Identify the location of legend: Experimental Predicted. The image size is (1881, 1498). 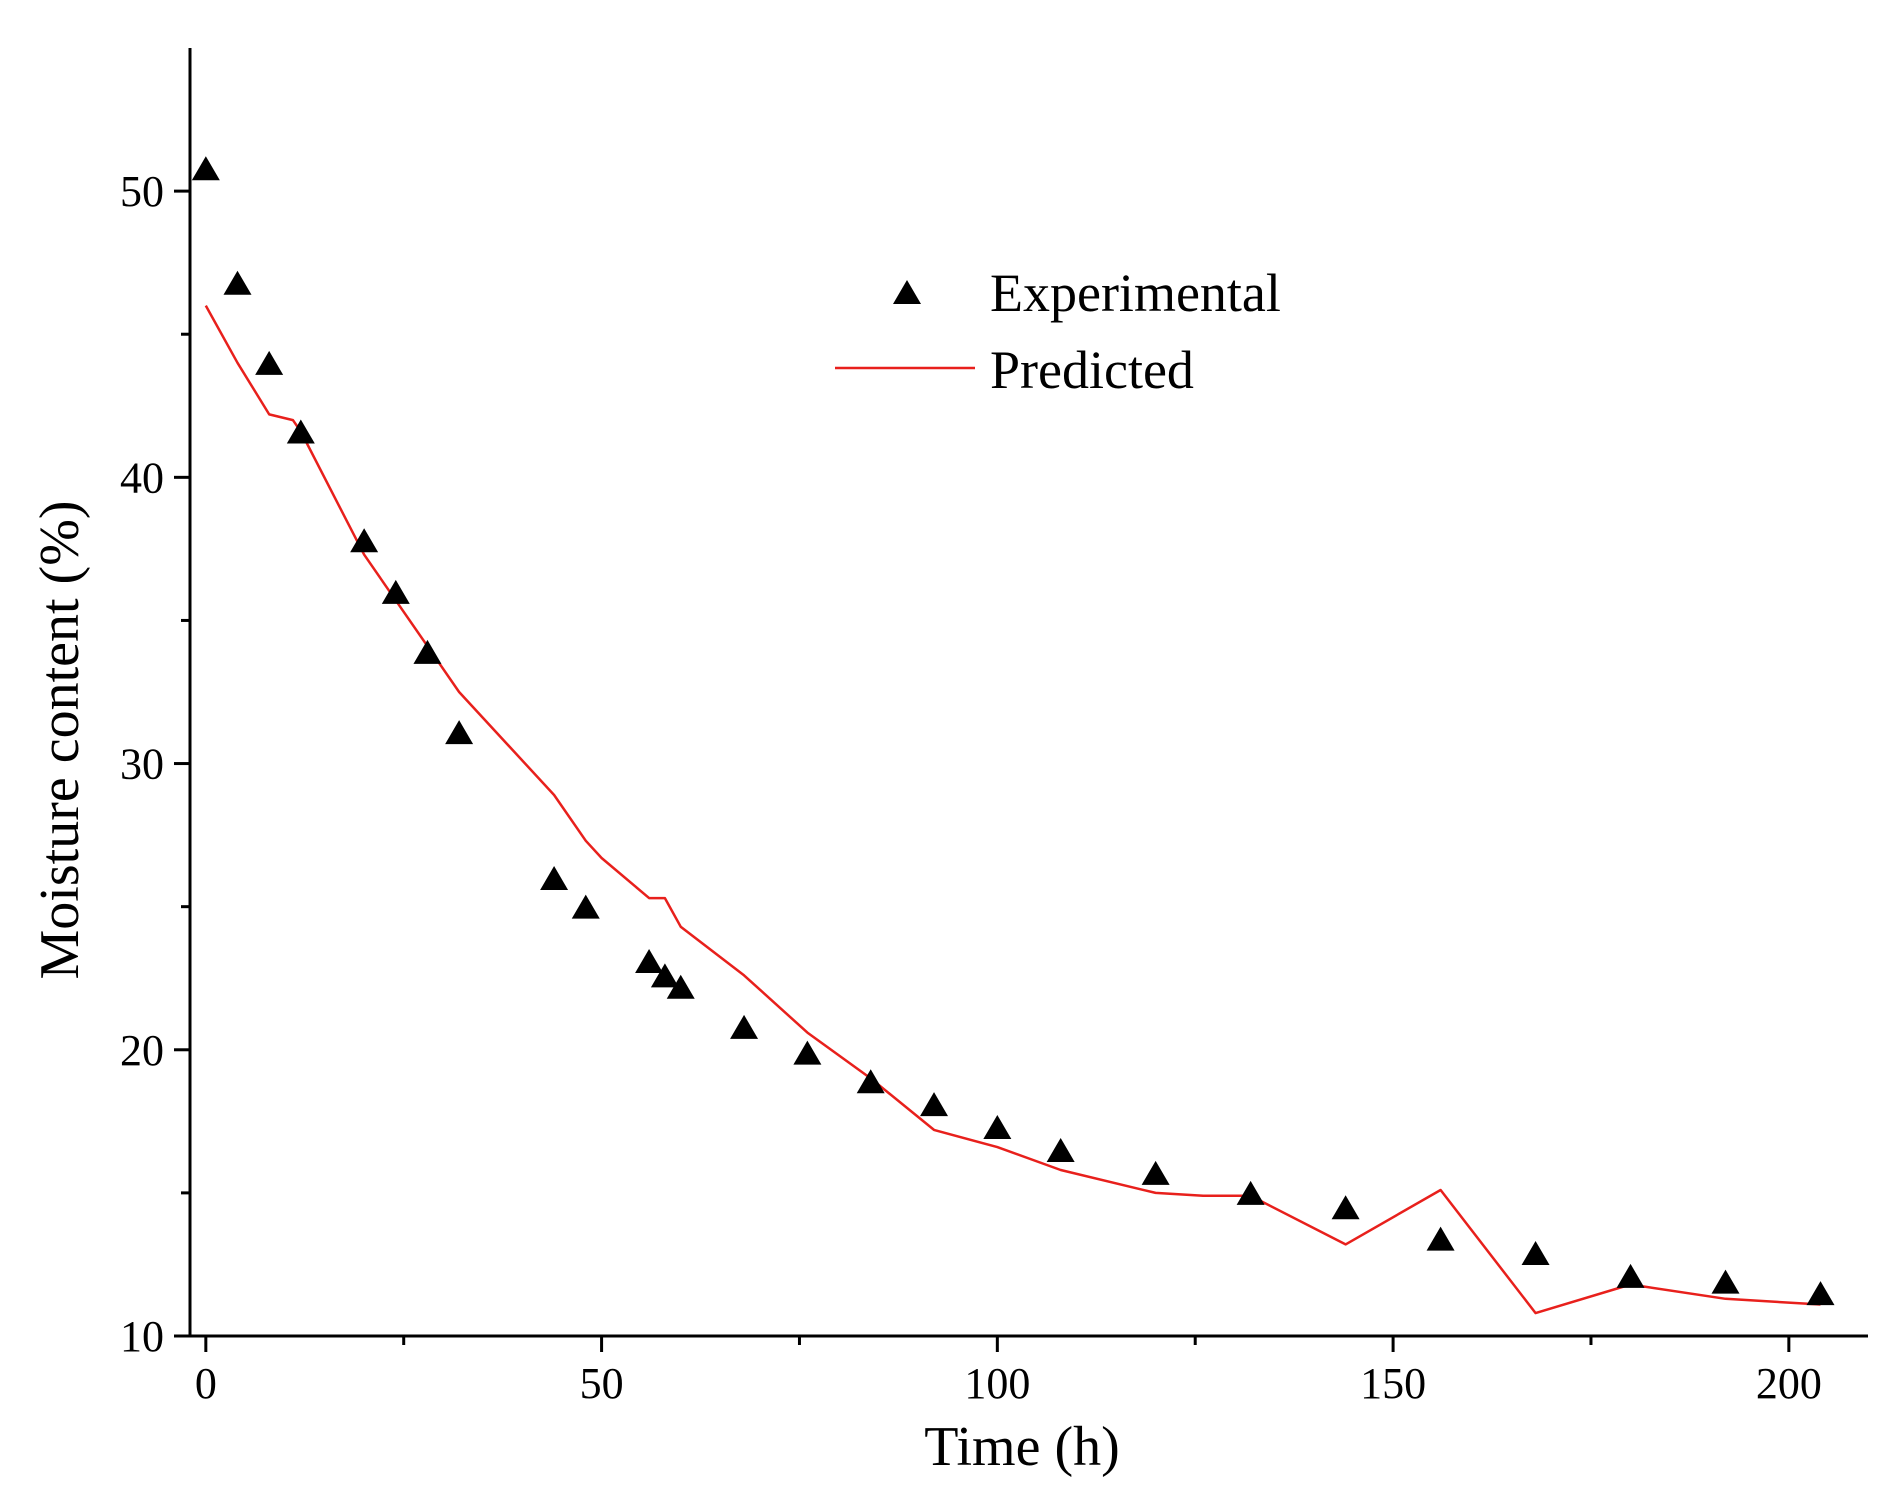
(1058, 331).